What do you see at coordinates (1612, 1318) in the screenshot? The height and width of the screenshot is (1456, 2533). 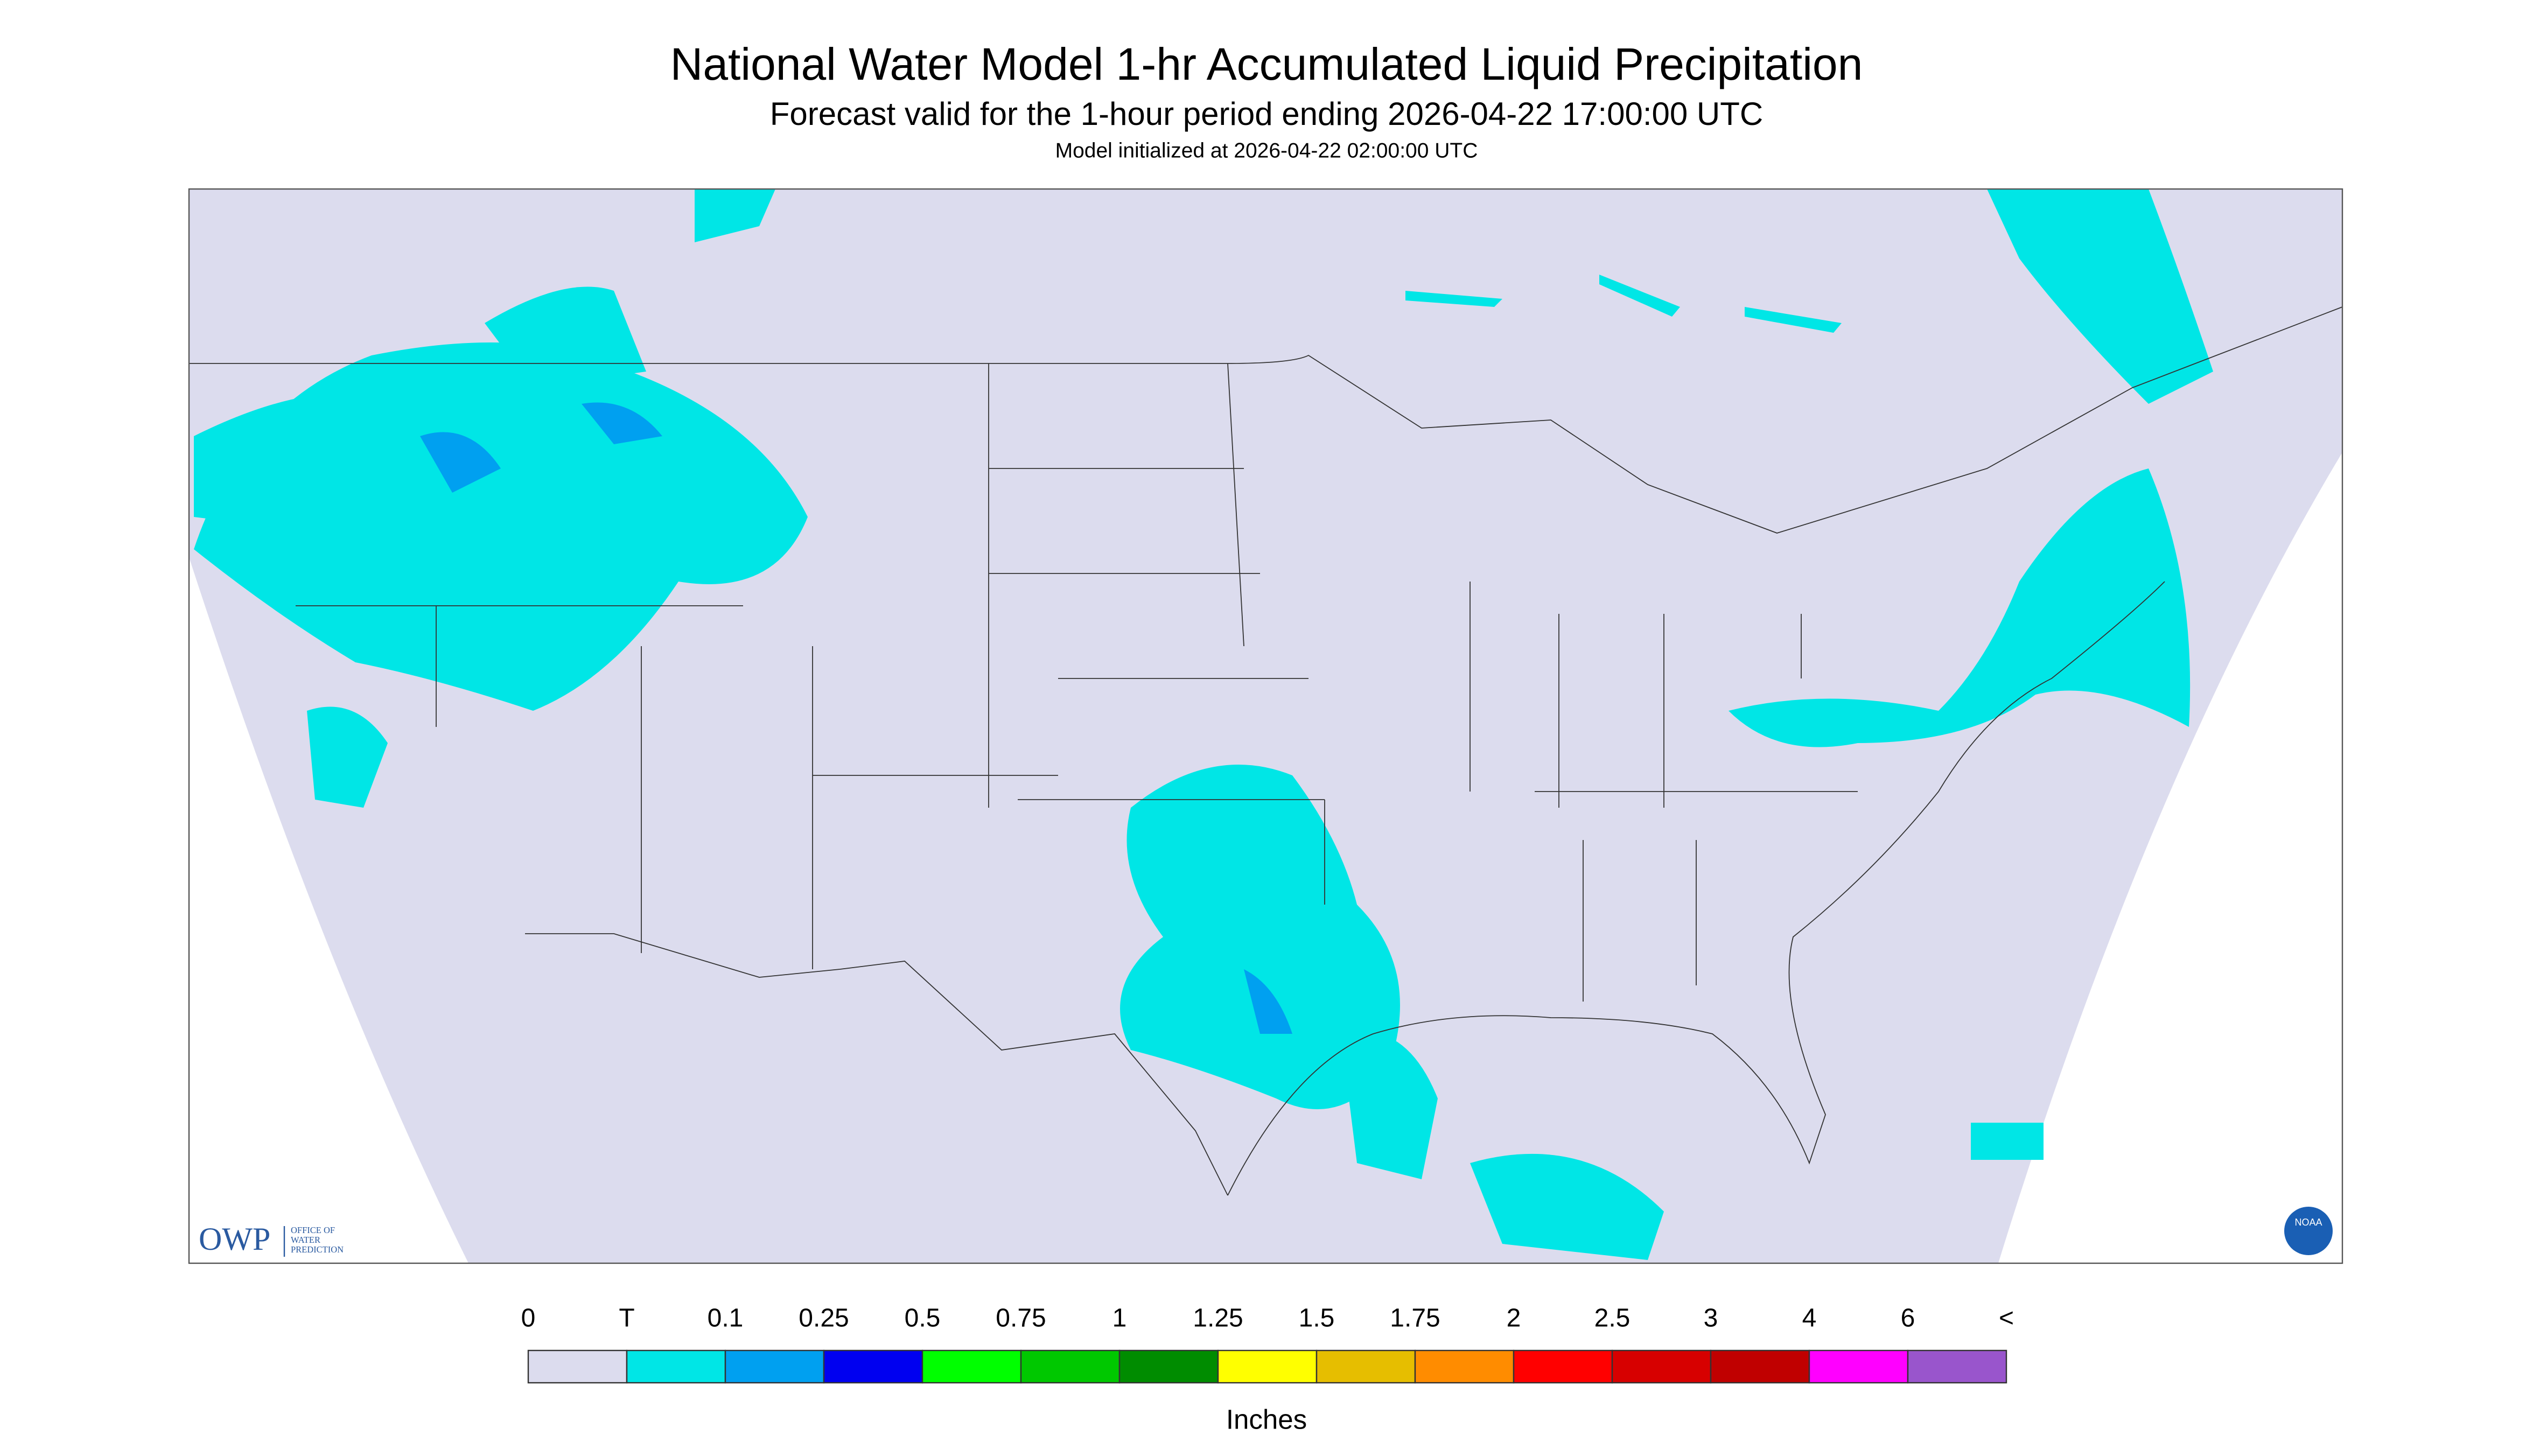 I see `legend-label: 2.5` at bounding box center [1612, 1318].